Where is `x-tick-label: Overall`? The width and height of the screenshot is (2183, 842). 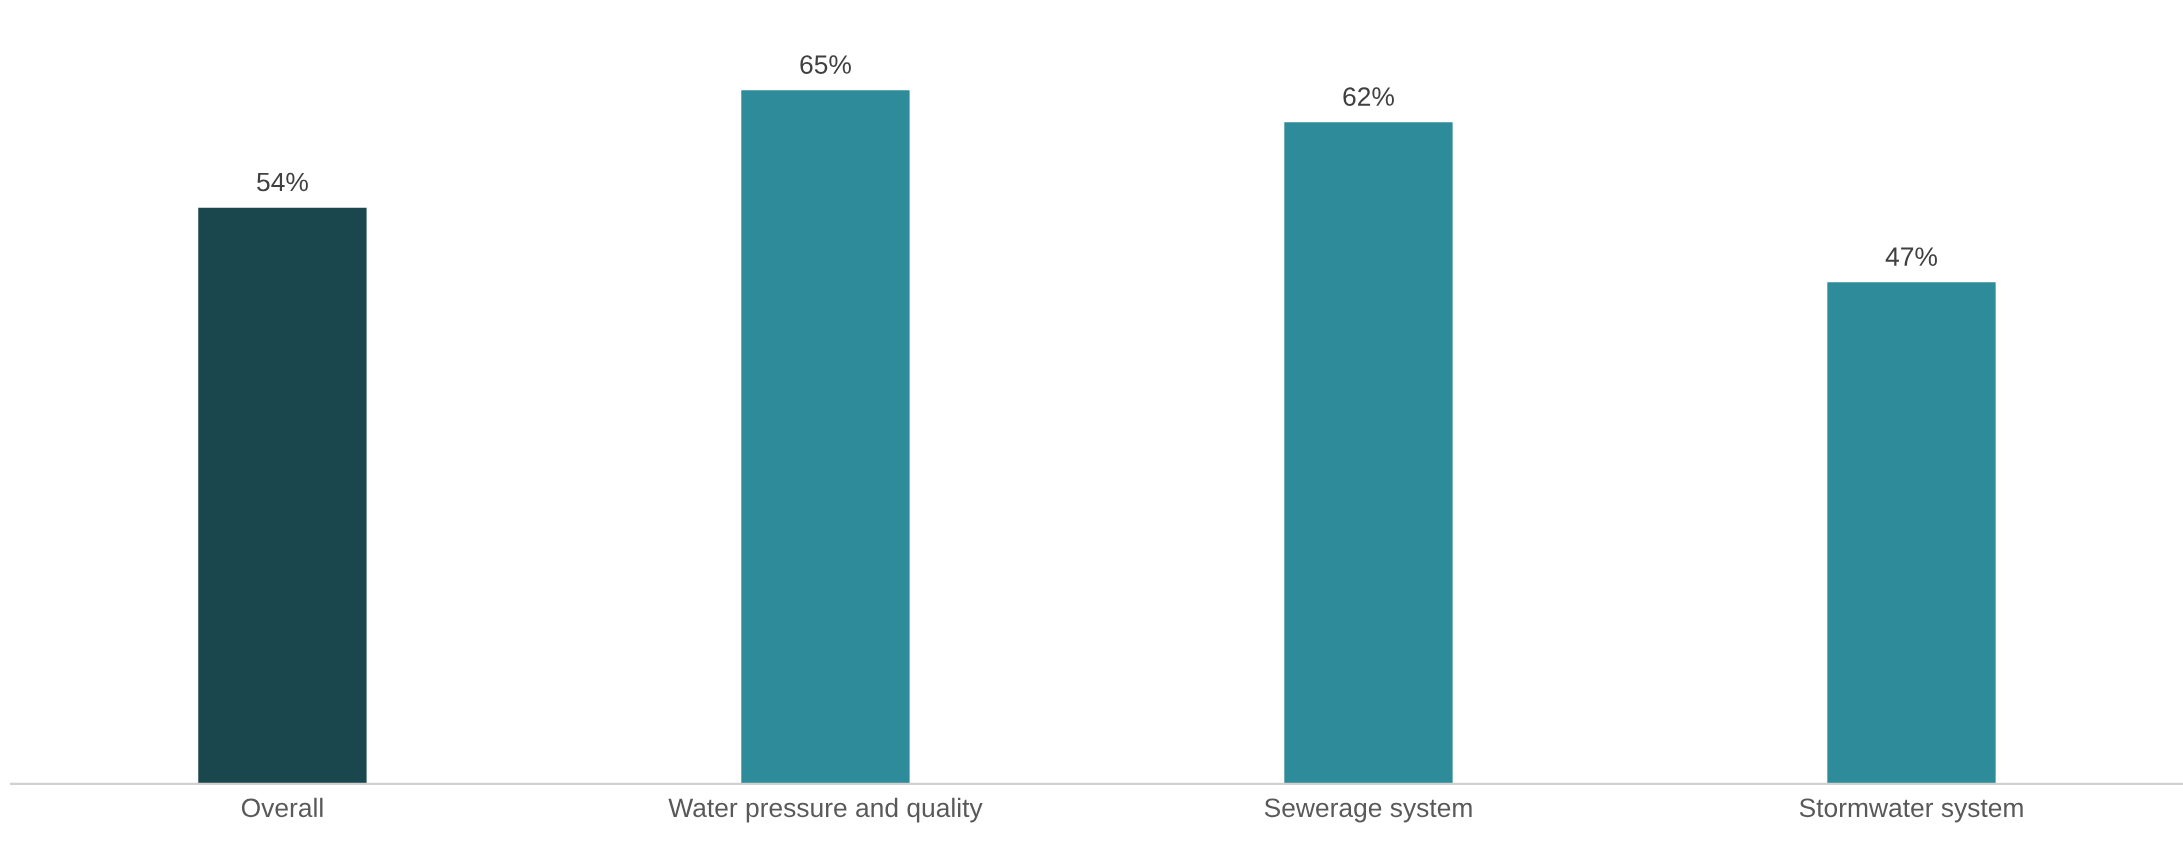 x-tick-label: Overall is located at coordinates (282, 807).